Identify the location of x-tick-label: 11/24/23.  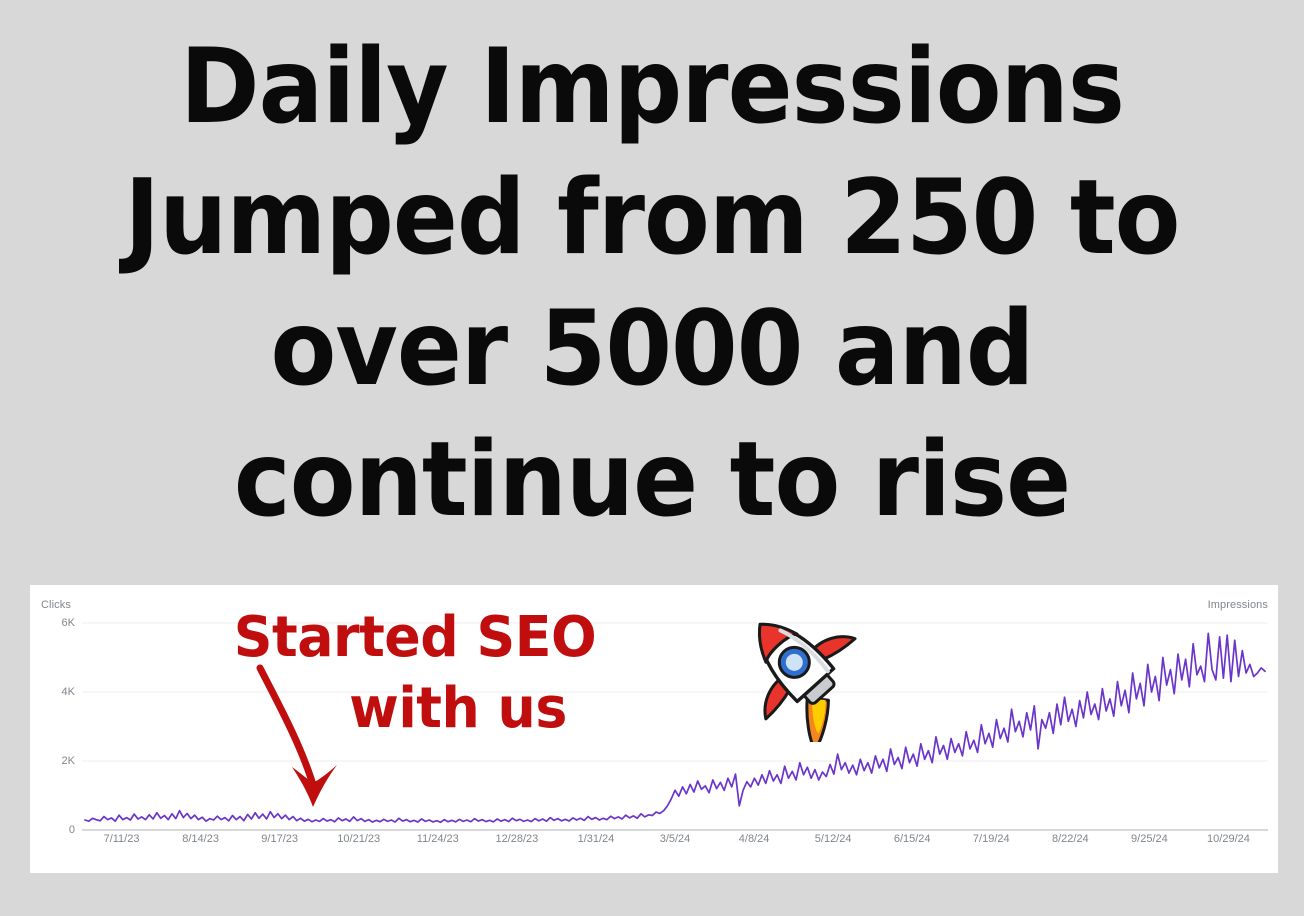
(437, 839).